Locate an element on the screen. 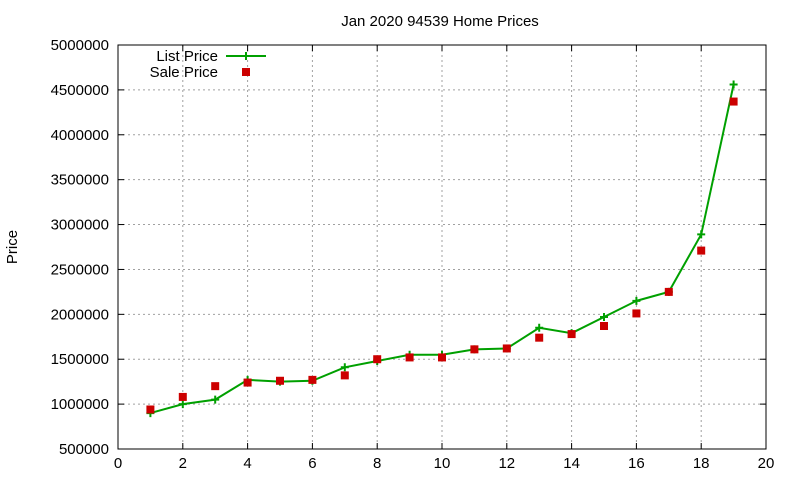 The width and height of the screenshot is (800, 480). legend-marker-list-price is located at coordinates (246, 56).